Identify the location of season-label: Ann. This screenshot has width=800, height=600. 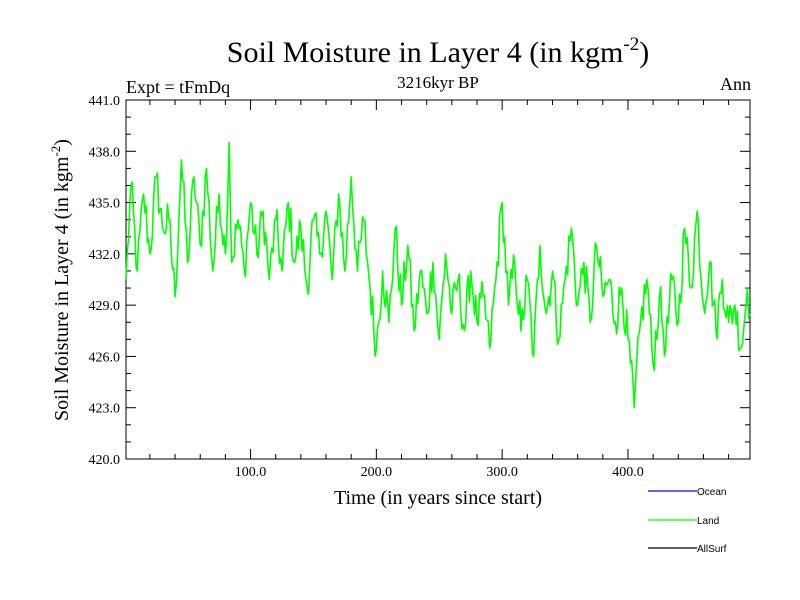
(735, 84).